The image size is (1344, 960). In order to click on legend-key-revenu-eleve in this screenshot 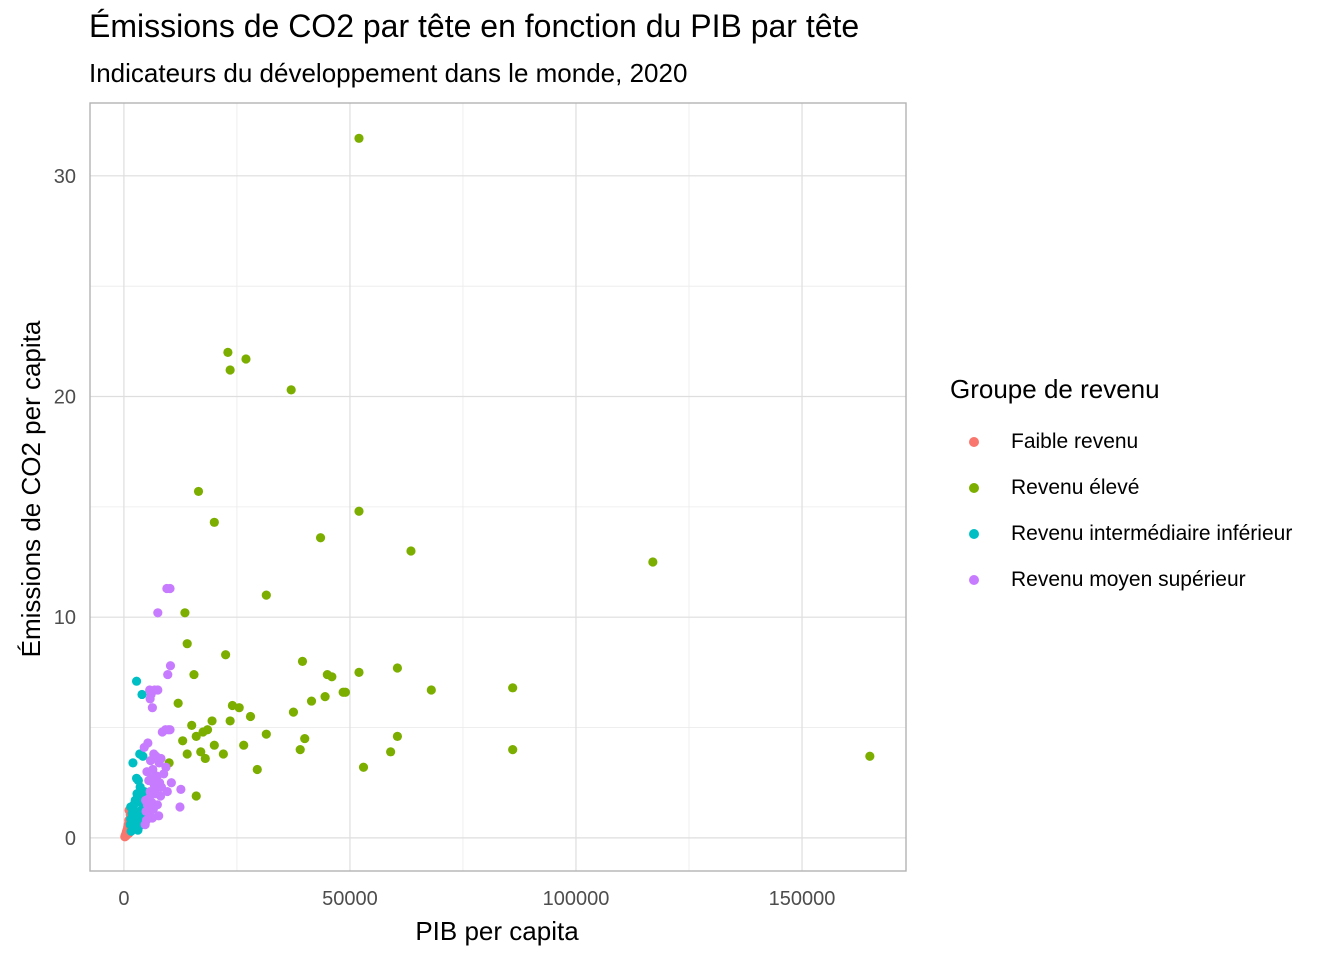, I will do `click(974, 488)`.